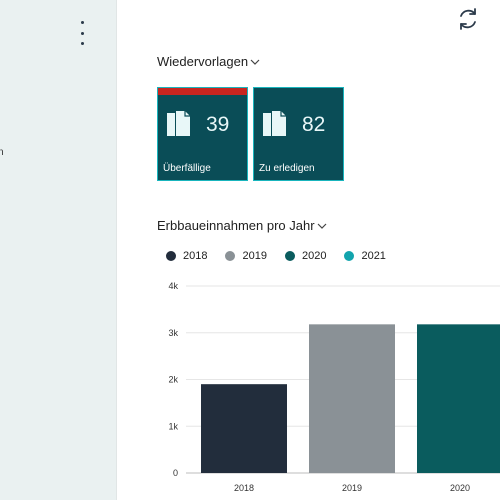 Image resolution: width=500 pixels, height=500 pixels. Describe the element at coordinates (236, 225) in the screenshot. I see `chart-title-text: Erbbaueinnahmen pro Jahr` at that location.